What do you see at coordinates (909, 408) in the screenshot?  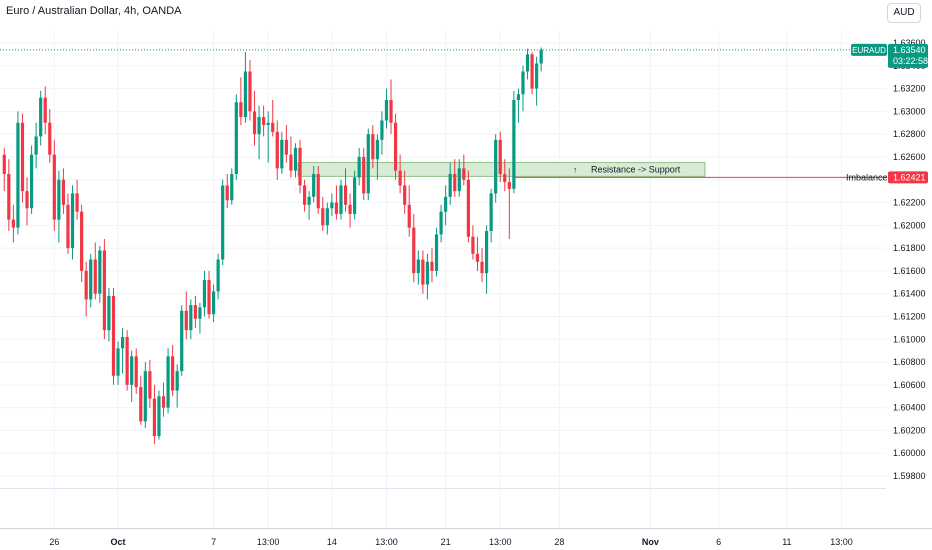 I see `price-tick-label: 1.60400` at bounding box center [909, 408].